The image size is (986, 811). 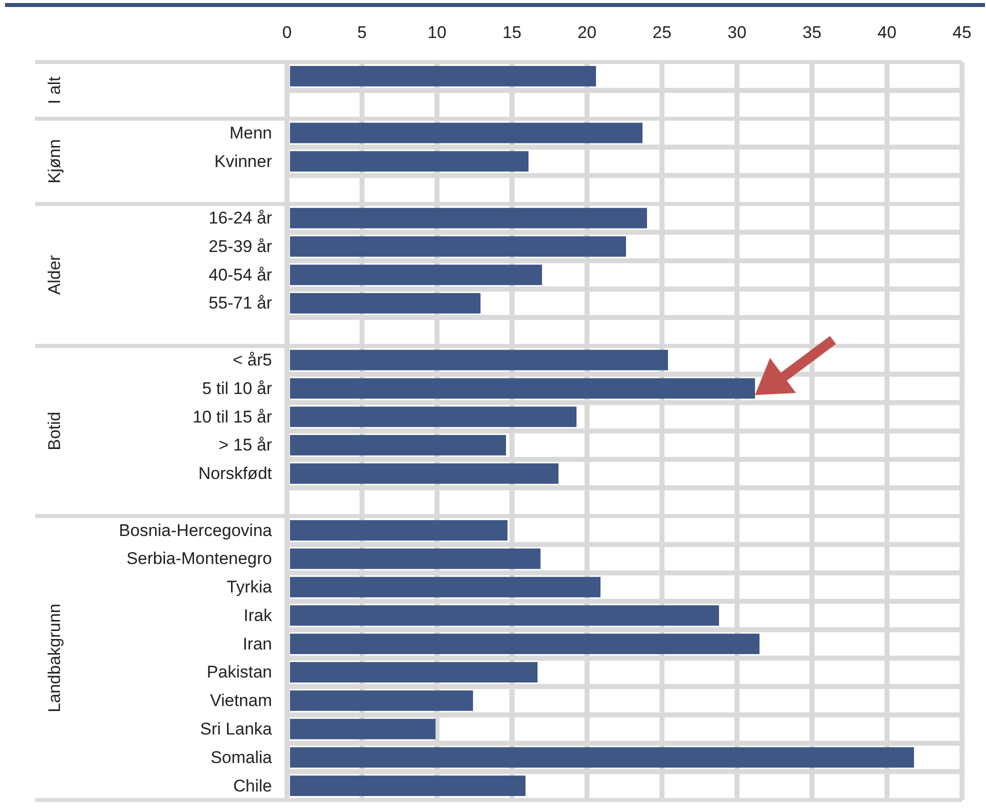 What do you see at coordinates (195, 530) in the screenshot?
I see `y-tick-label: Bosnia-Hercegovina` at bounding box center [195, 530].